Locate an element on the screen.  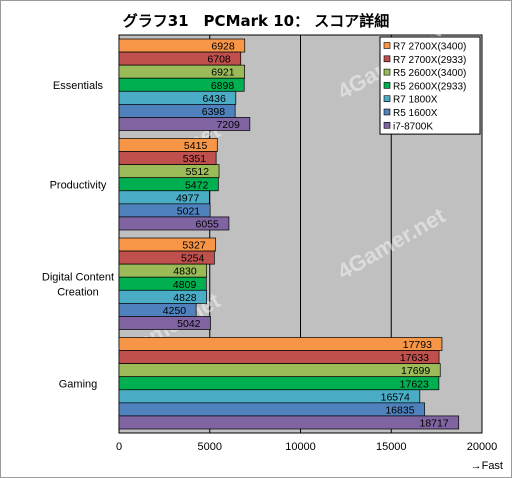
category-label: Gaming is located at coordinates (78, 384).